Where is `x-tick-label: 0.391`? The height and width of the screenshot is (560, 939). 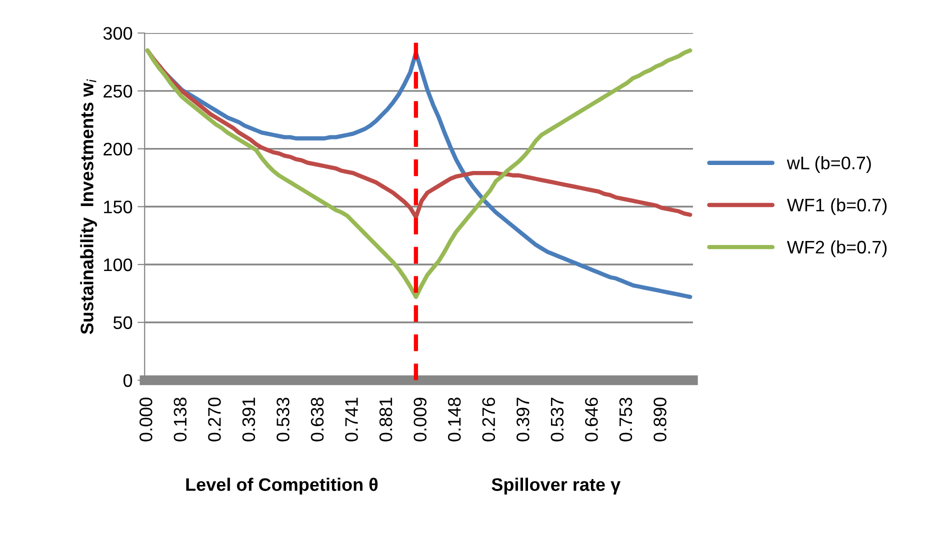
x-tick-label: 0.391 is located at coordinates (249, 420).